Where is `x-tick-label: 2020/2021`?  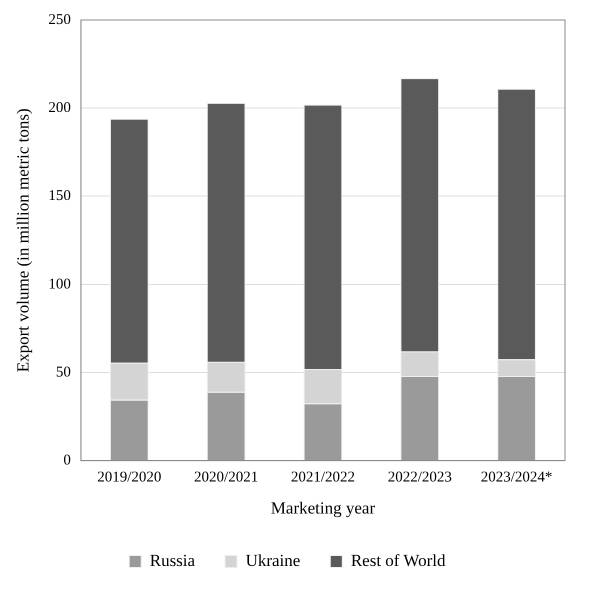
x-tick-label: 2020/2021 is located at coordinates (226, 478).